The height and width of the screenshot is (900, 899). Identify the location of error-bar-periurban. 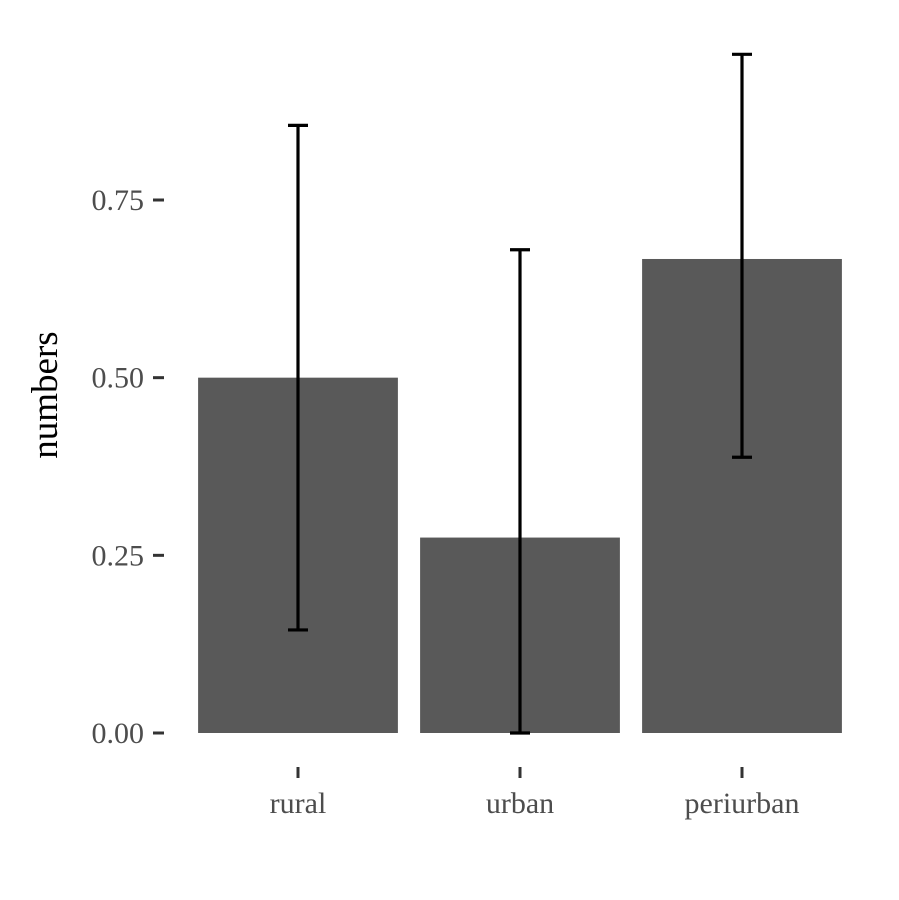
(742, 255).